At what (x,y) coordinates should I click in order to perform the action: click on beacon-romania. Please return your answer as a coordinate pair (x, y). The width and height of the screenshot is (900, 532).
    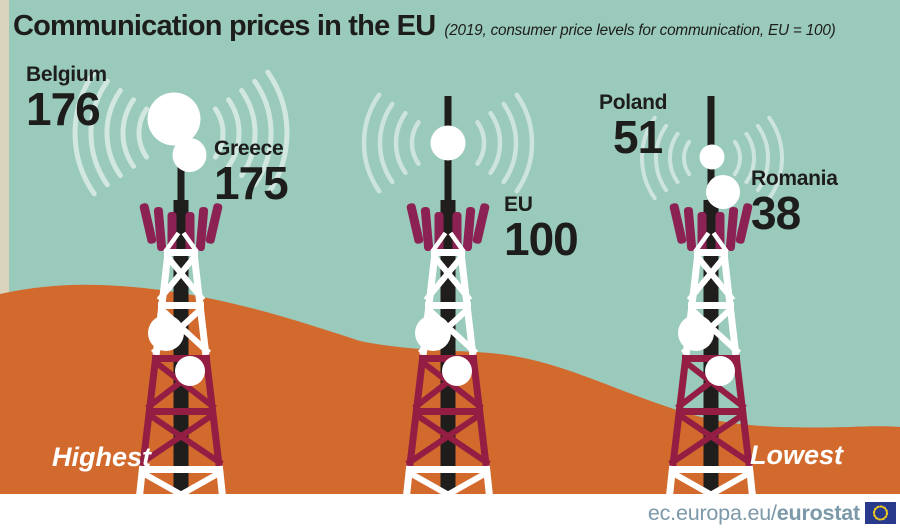
    Looking at the image, I should click on (723, 192).